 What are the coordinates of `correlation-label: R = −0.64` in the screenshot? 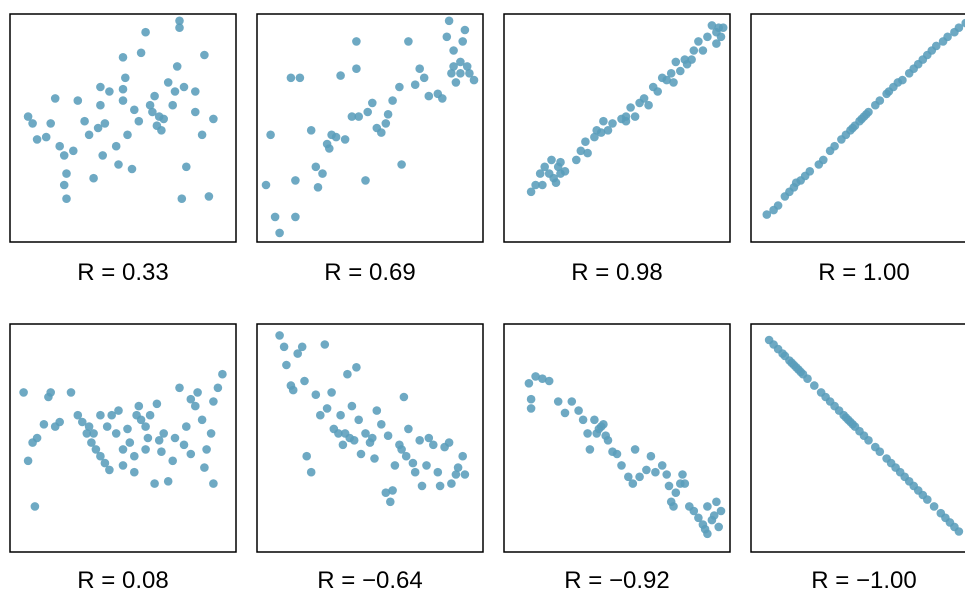 It's located at (369, 580).